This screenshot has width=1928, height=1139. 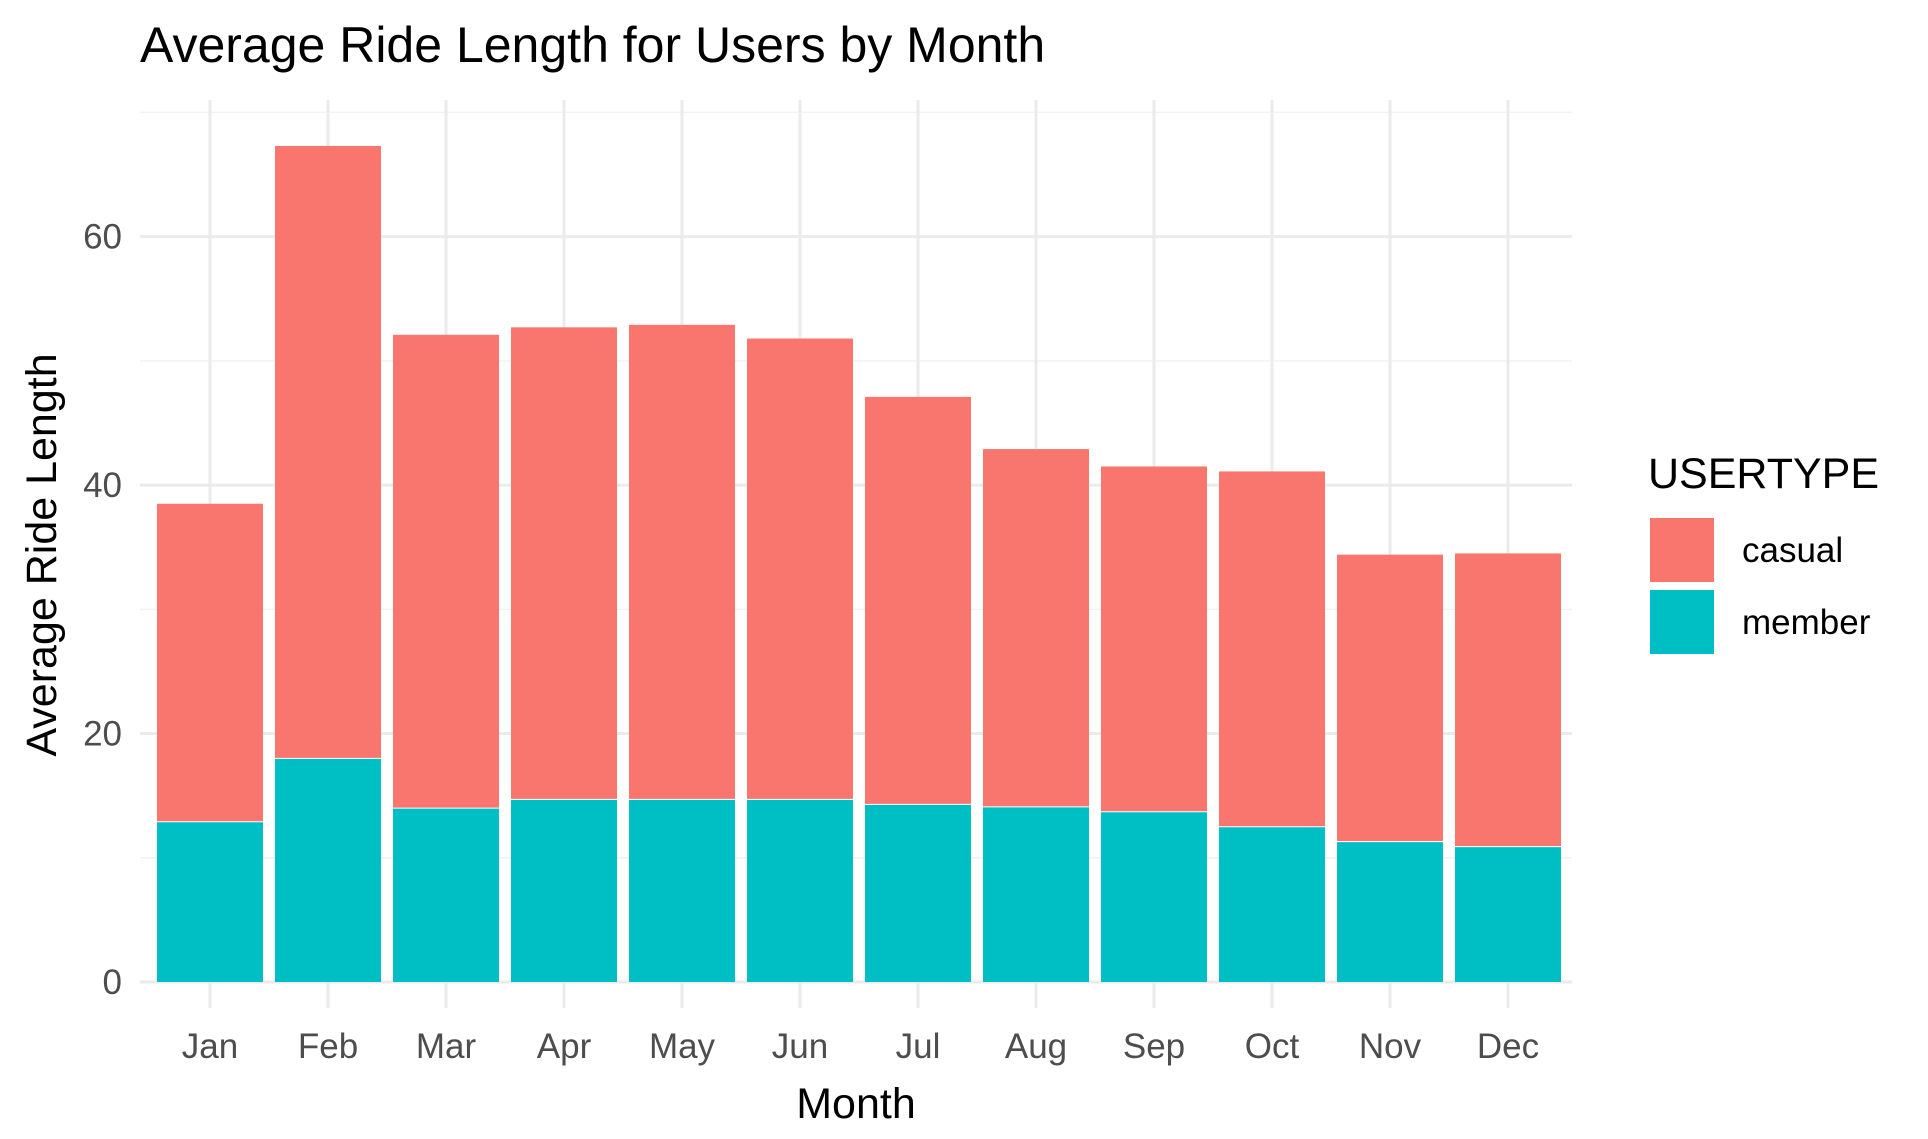 What do you see at coordinates (210, 901) in the screenshot?
I see `bar-member-jan` at bounding box center [210, 901].